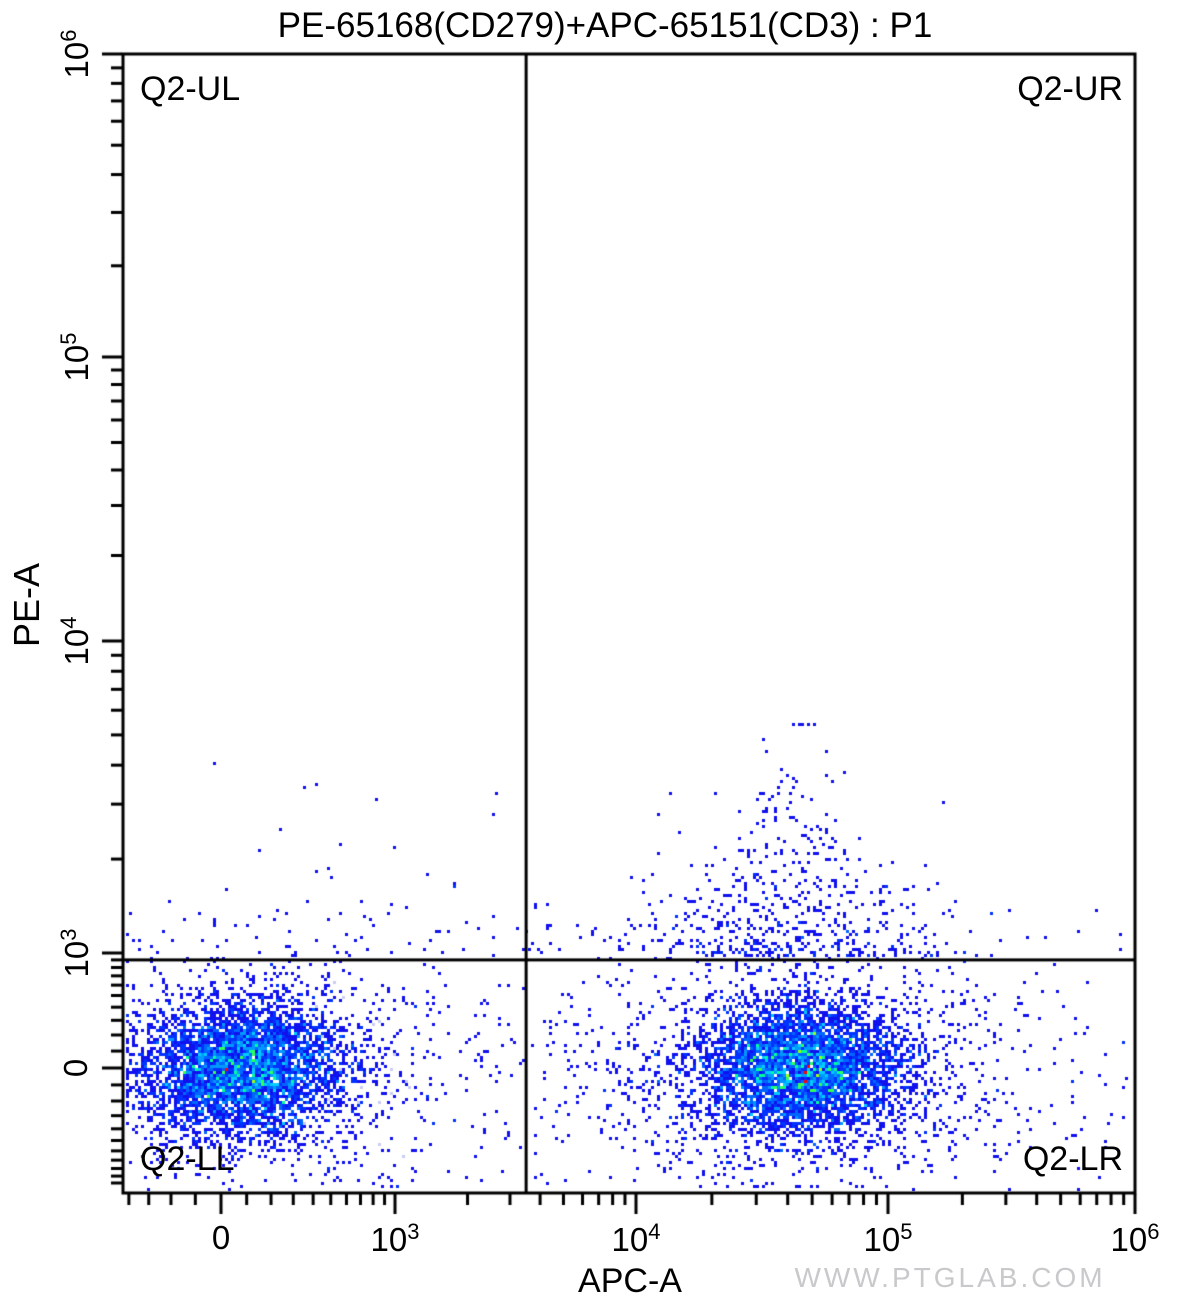  Describe the element at coordinates (75, 54) in the screenshot. I see `y-tick-label: 106` at that location.